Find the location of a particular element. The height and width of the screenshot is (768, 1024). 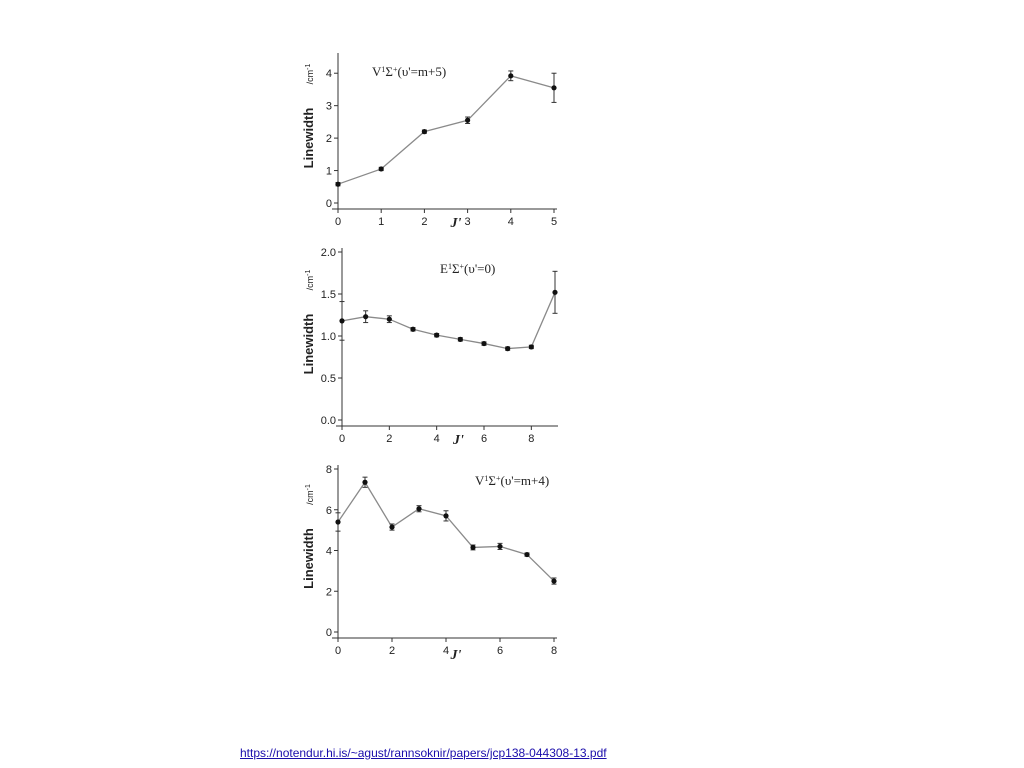

chart3-xtick-label: 2 is located at coordinates (392, 651).